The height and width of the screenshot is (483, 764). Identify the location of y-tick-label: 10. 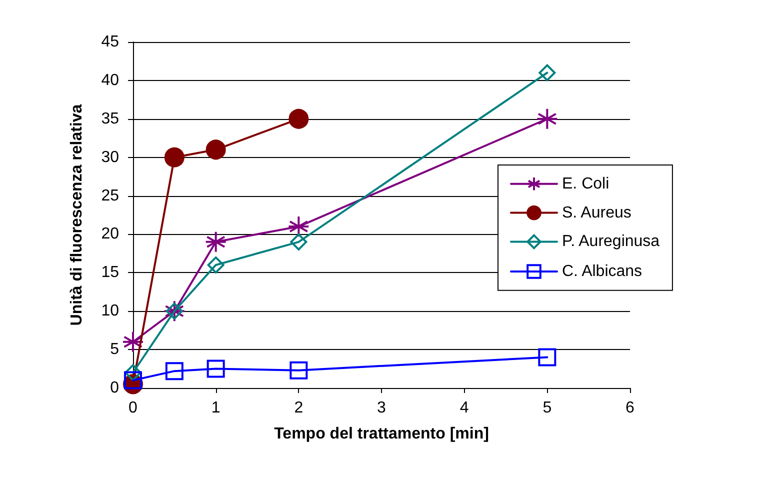
(110, 311).